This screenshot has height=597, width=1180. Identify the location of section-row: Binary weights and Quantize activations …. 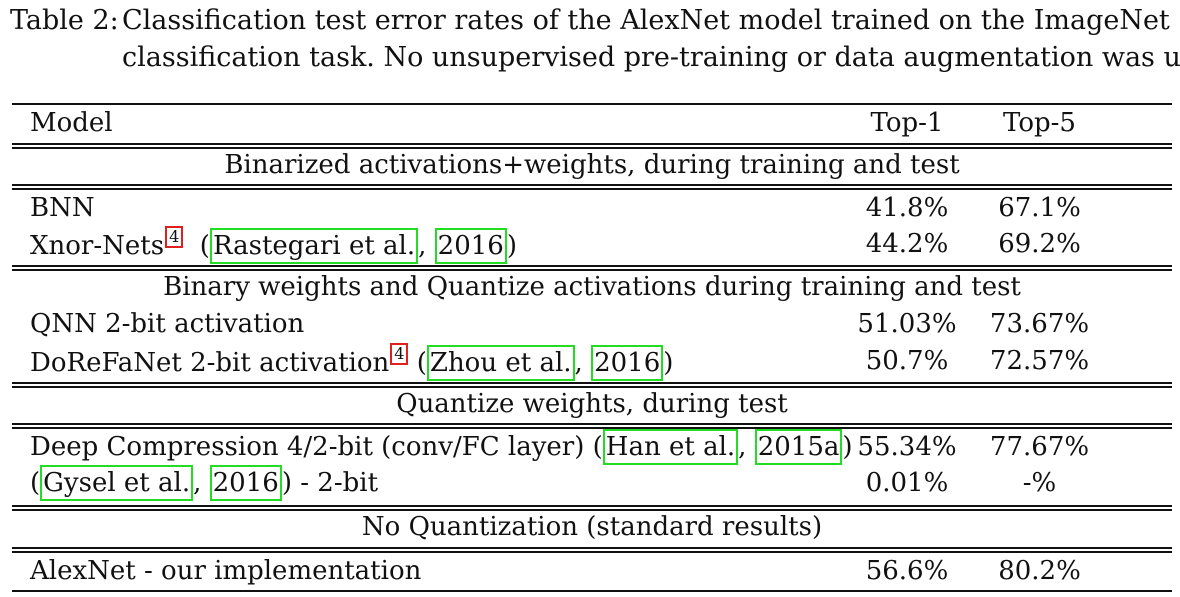
(592, 287).